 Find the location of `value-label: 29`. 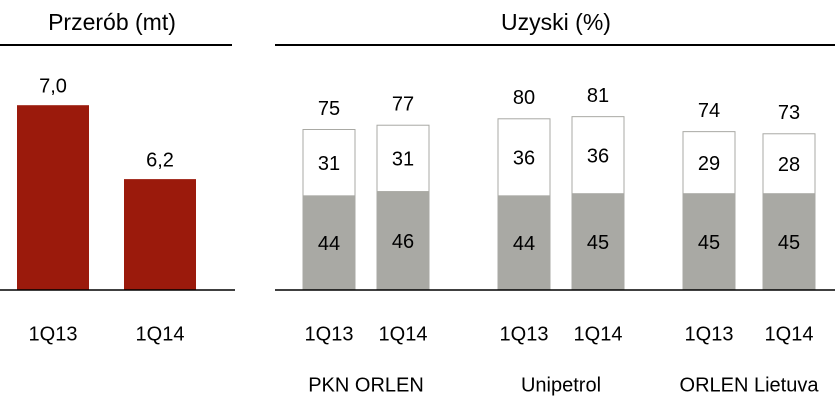

value-label: 29 is located at coordinates (709, 164).